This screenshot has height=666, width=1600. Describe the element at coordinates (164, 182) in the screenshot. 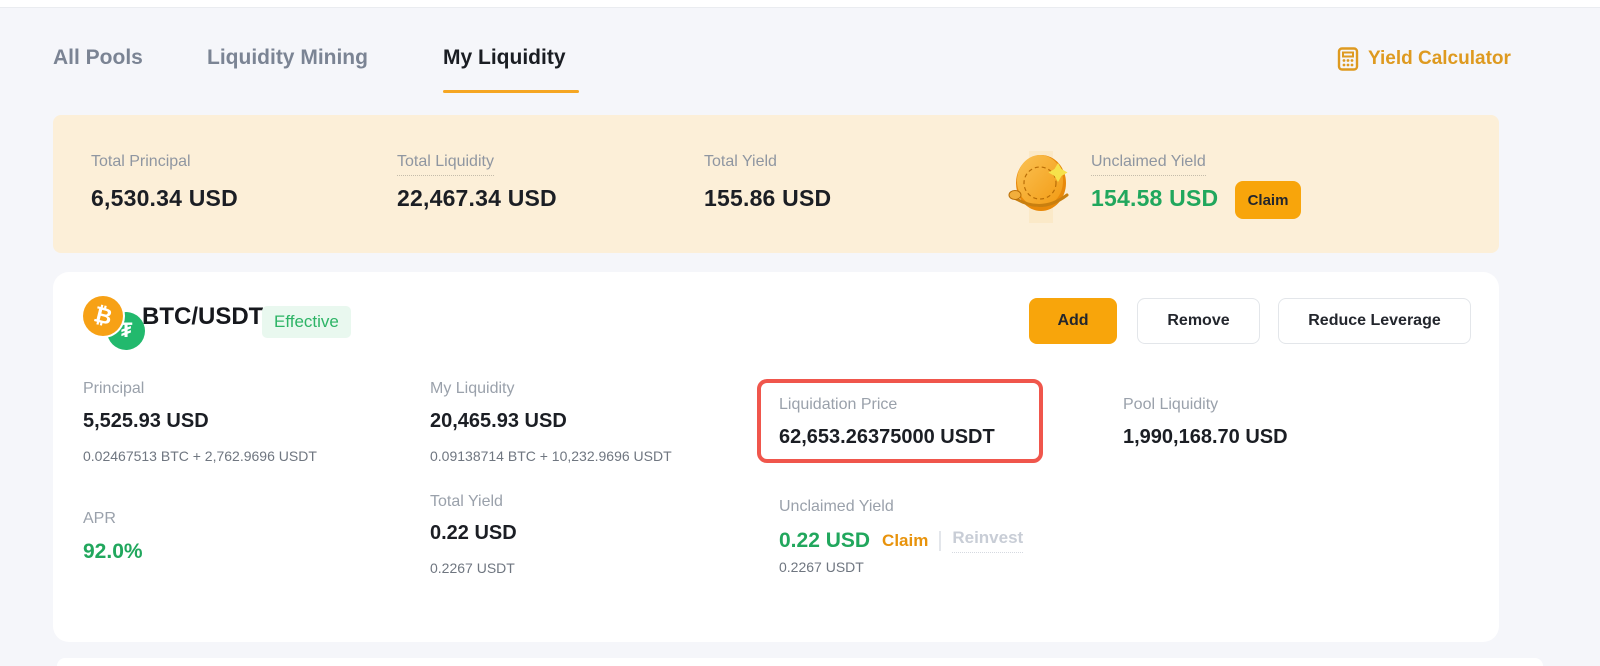

I see `total-principal-block: Total Principal 6,530.34 USD` at that location.